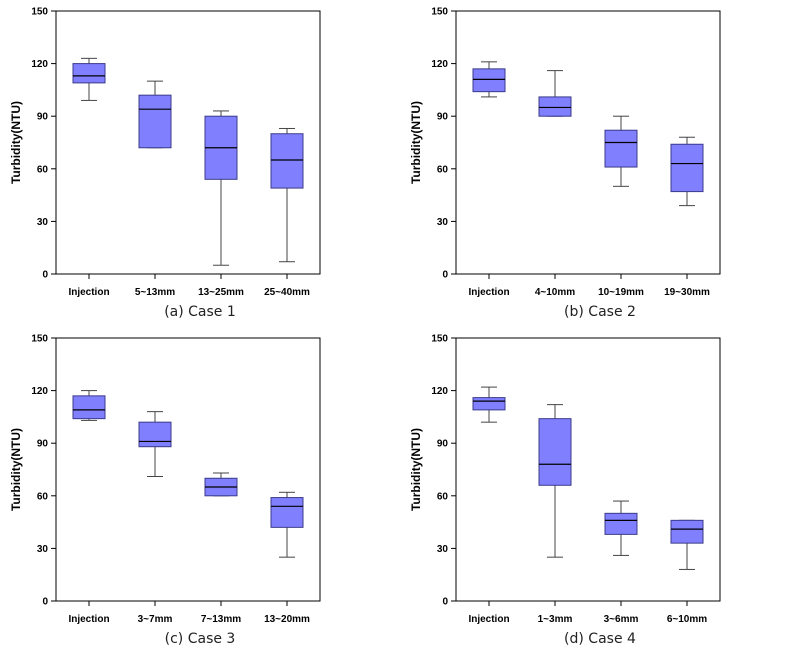  What do you see at coordinates (555, 619) in the screenshot?
I see `x-tick-label: 1~3mm` at bounding box center [555, 619].